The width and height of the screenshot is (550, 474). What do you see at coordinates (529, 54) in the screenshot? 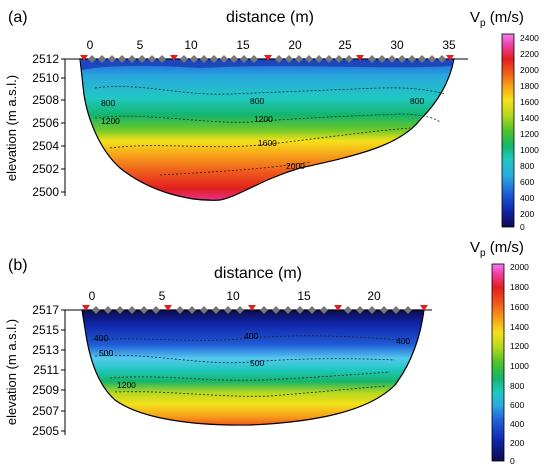
I see `colorbar-tick: 2200` at bounding box center [529, 54].